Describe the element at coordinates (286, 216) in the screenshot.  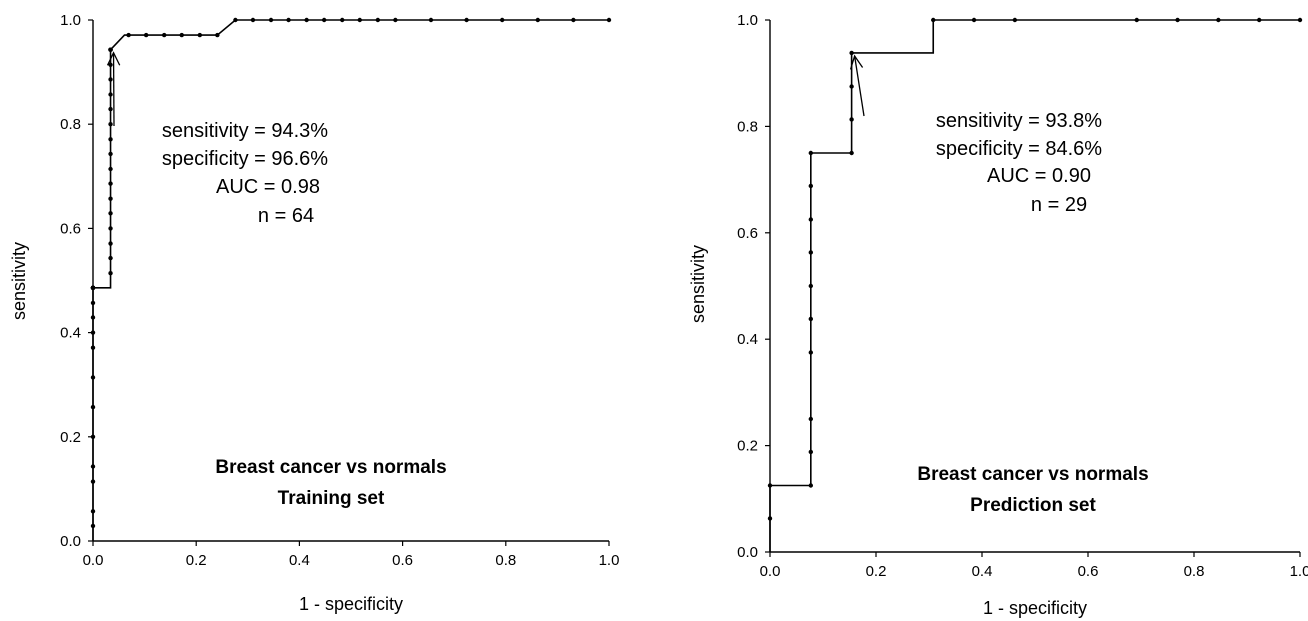
I see `annotation-n: n = 64` at that location.